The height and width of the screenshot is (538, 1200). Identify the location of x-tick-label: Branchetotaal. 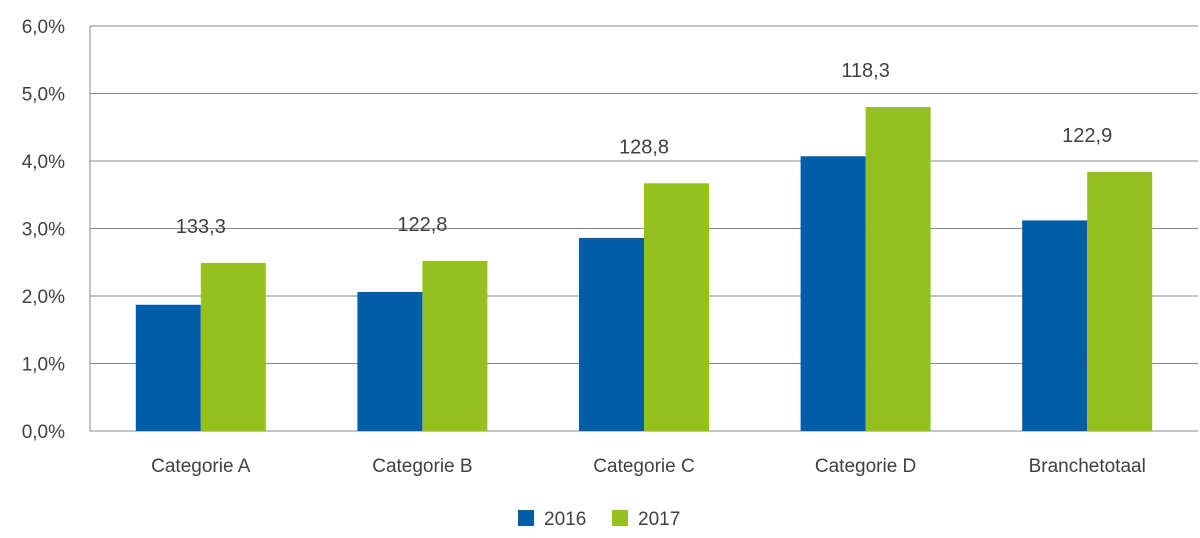
(1087, 466).